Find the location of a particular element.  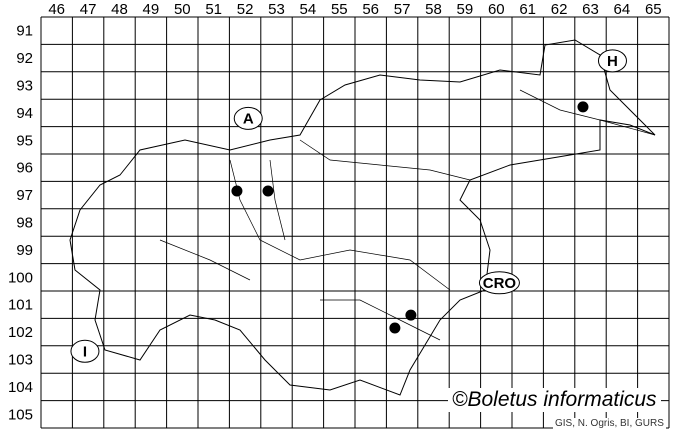

column-label: 51 is located at coordinates (213, 9).